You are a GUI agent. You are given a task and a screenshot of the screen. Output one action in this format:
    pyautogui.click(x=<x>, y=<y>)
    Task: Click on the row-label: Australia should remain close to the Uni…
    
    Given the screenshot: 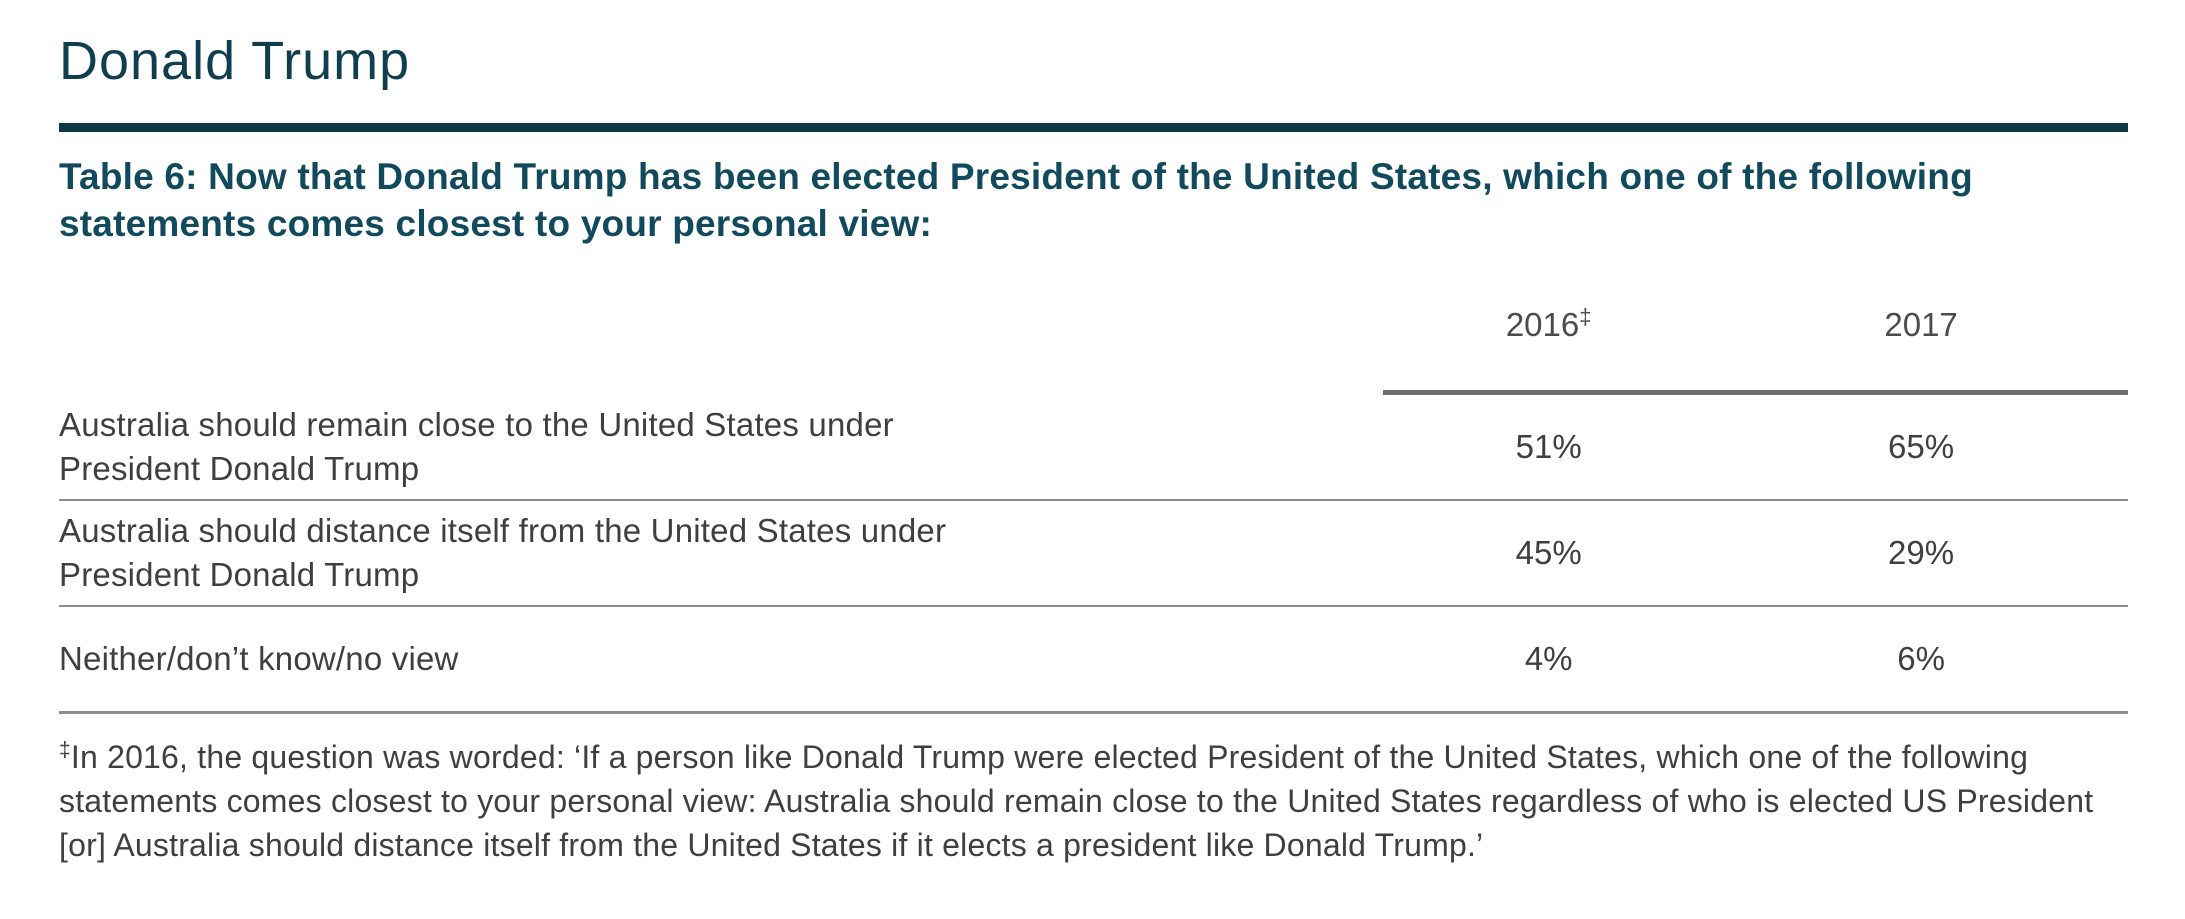 What is the action you would take?
    pyautogui.click(x=721, y=447)
    